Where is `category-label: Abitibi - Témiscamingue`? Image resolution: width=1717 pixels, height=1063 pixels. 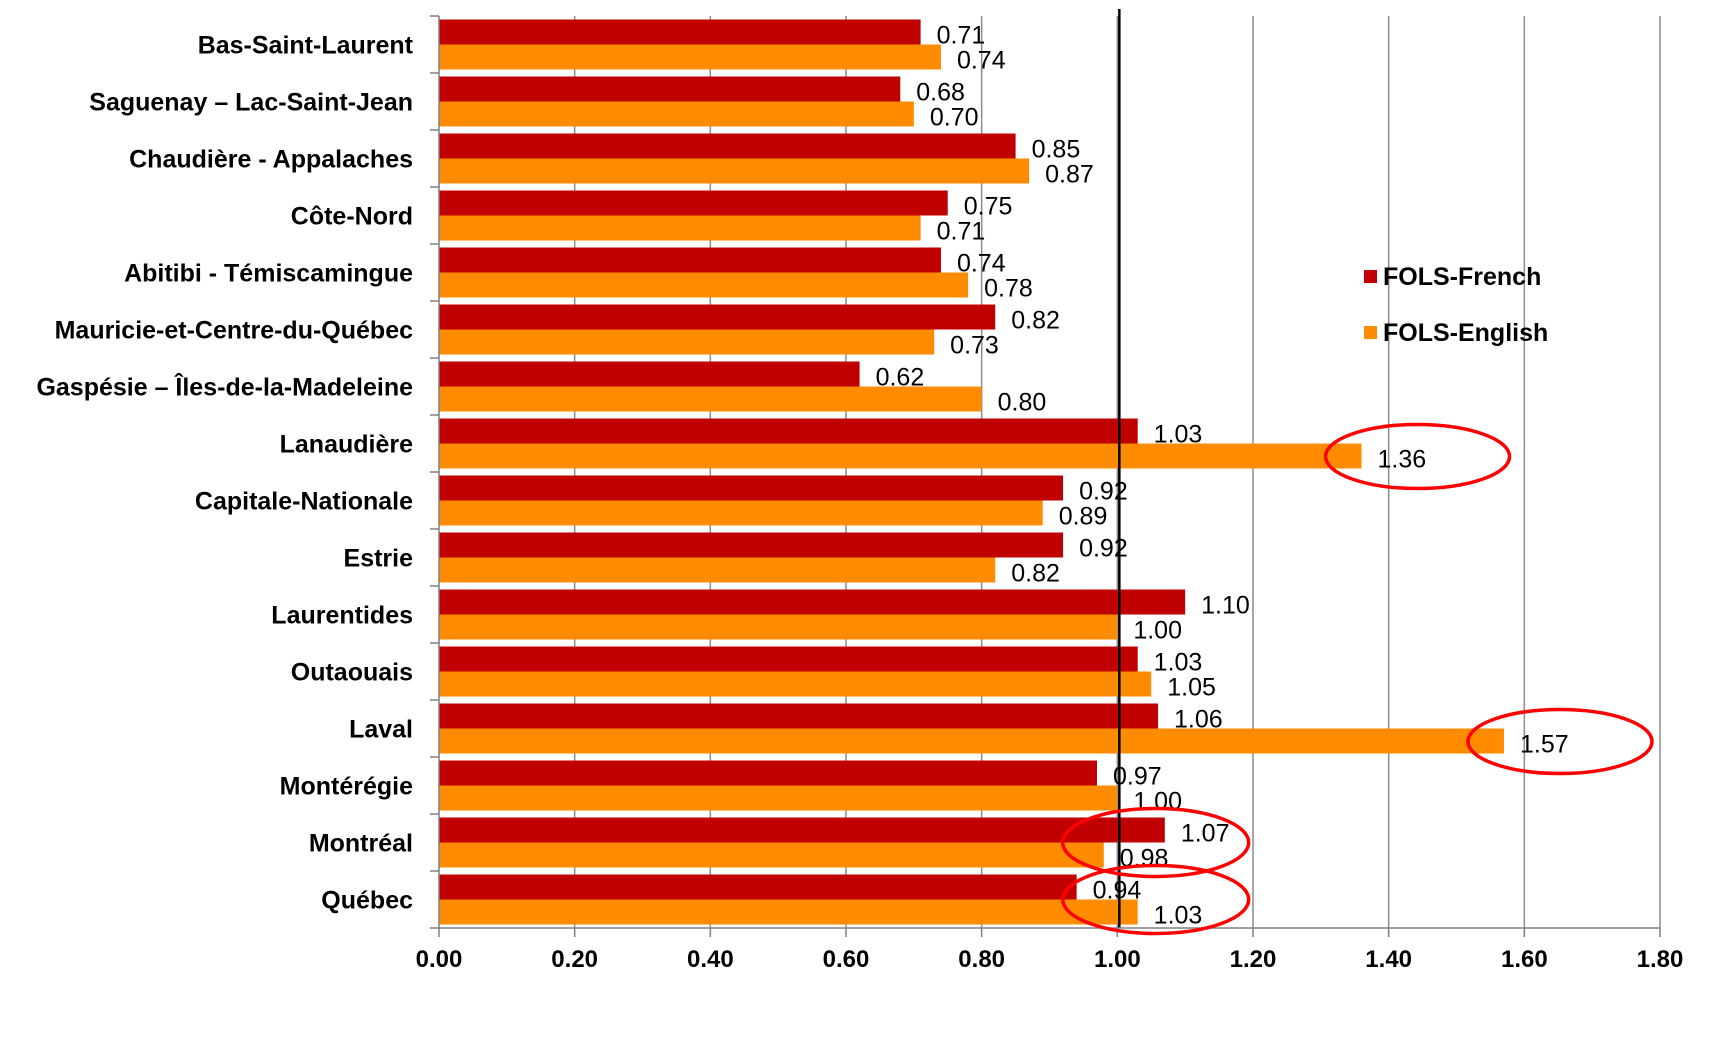
category-label: Abitibi - Témiscamingue is located at coordinates (268, 274).